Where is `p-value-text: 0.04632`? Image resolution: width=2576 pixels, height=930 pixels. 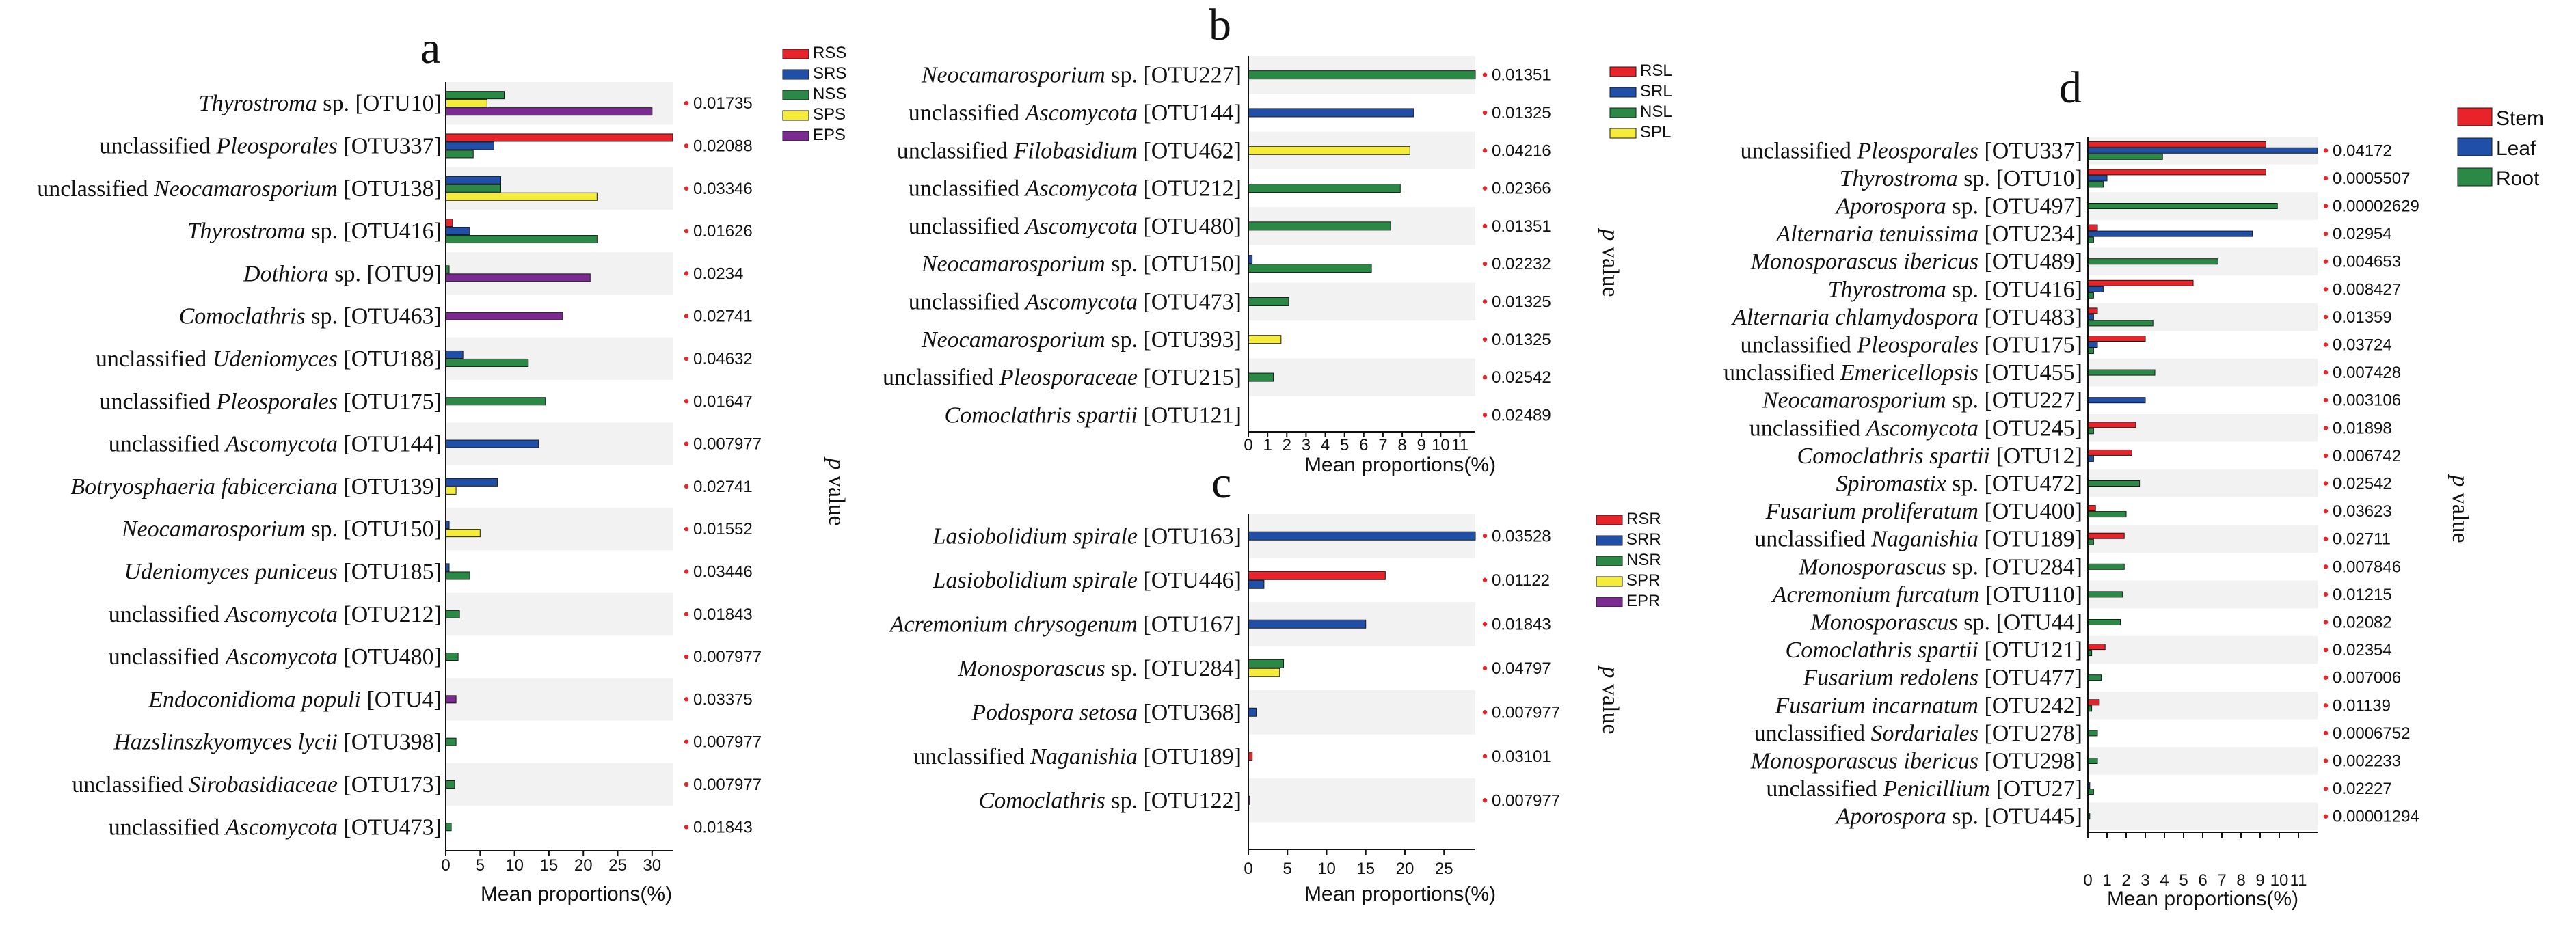 p-value-text: 0.04632 is located at coordinates (723, 359).